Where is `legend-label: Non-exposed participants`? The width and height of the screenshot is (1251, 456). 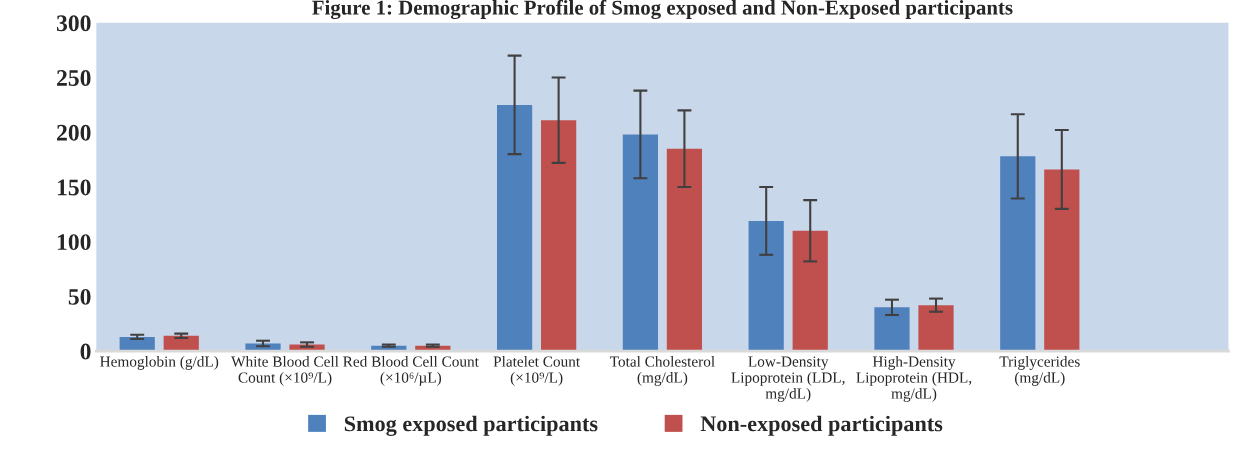
legend-label: Non-exposed participants is located at coordinates (821, 425).